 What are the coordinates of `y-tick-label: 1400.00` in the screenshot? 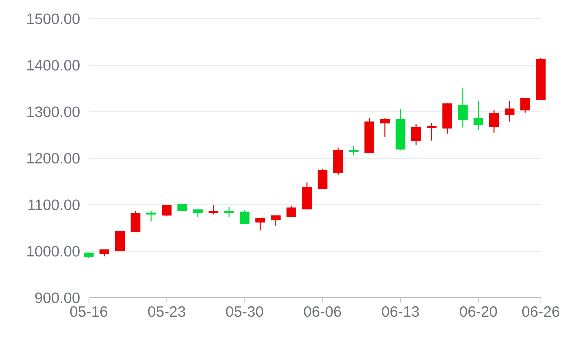 It's located at (54, 65).